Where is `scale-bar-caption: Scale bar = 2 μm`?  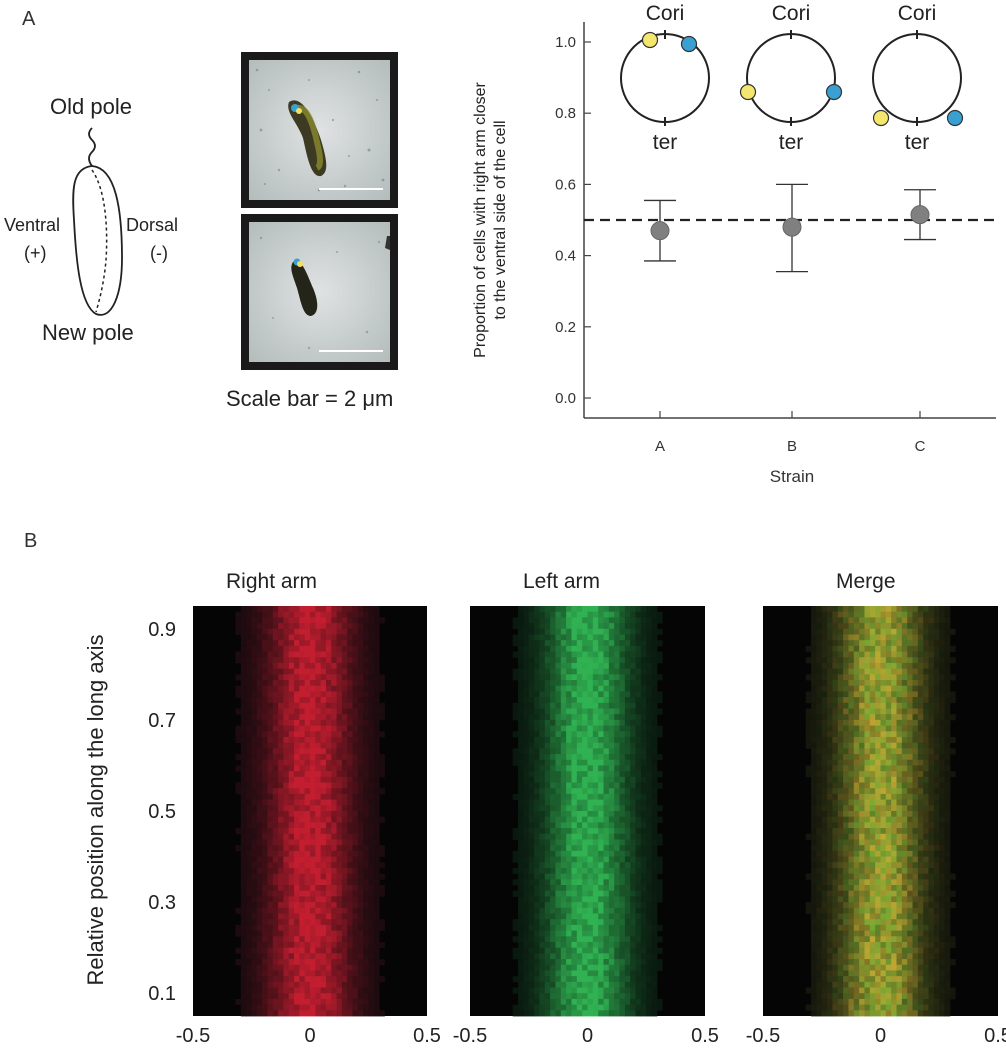
scale-bar-caption: Scale bar = 2 μm is located at coordinates (310, 398).